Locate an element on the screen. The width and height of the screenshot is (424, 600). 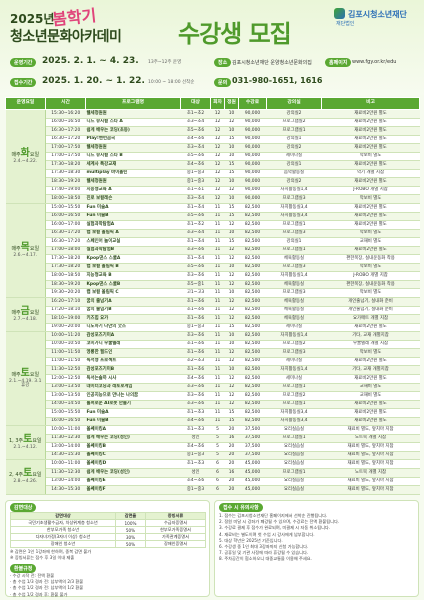
table-cell: 18:30~19:20 is located at coordinates (65, 285).